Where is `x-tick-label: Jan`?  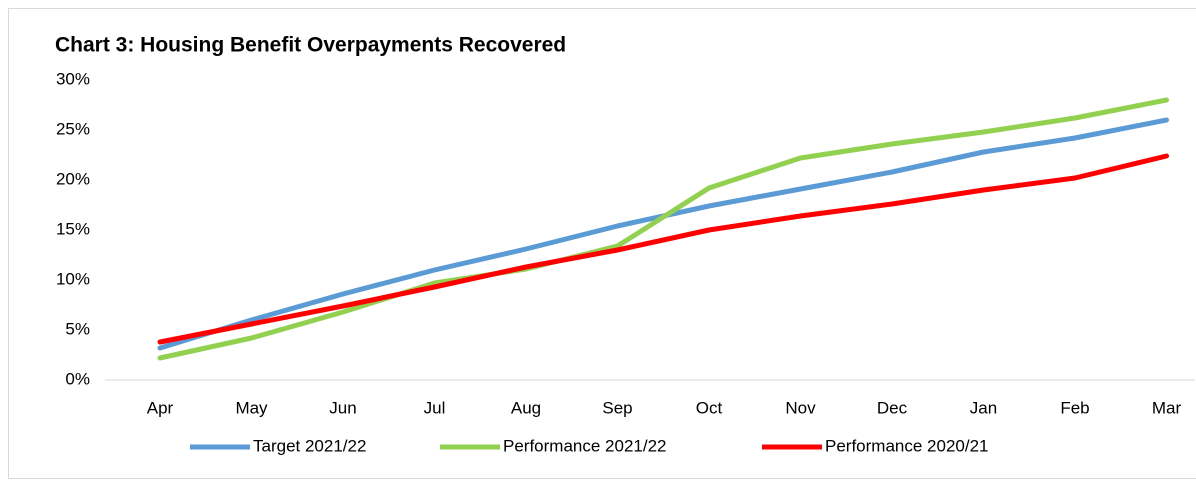 x-tick-label: Jan is located at coordinates (983, 407).